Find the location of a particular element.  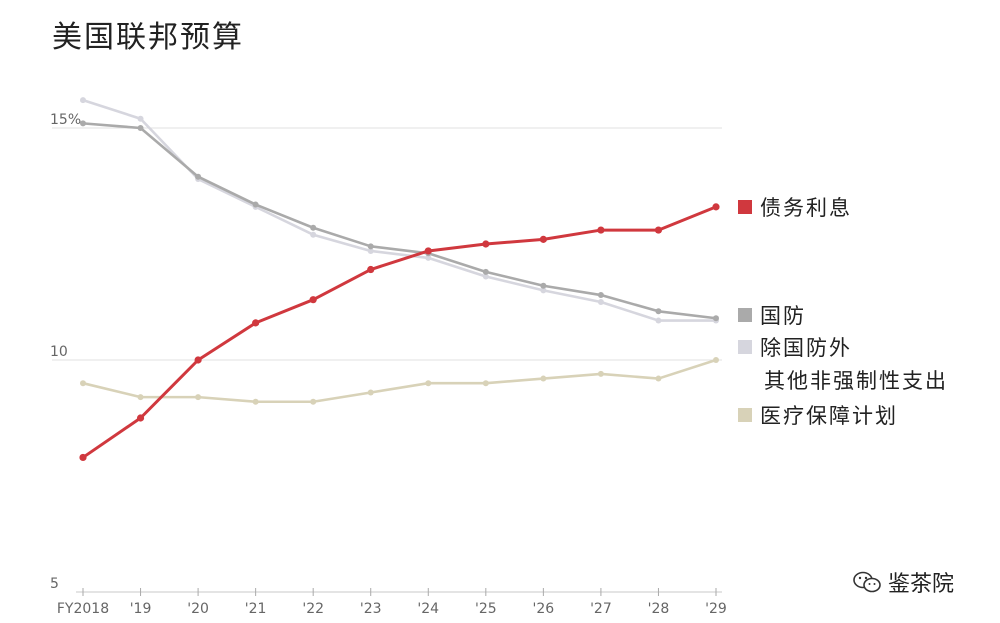

y-tick-label-0: 15% is located at coordinates (65, 120).